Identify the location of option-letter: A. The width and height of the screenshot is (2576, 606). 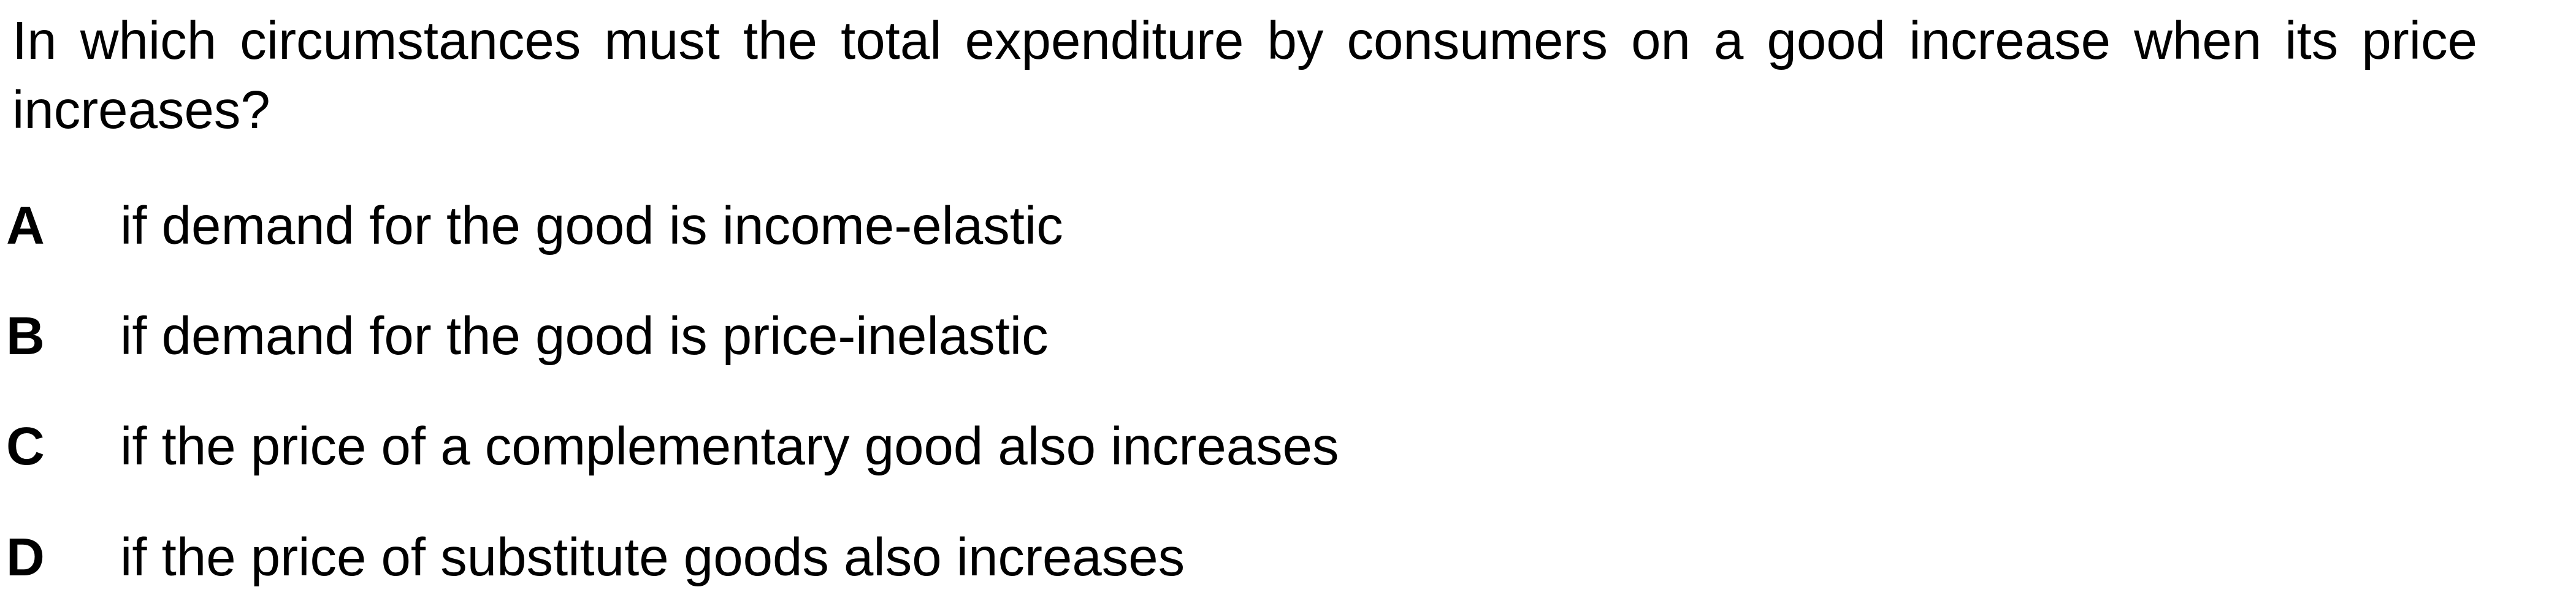
(25, 226).